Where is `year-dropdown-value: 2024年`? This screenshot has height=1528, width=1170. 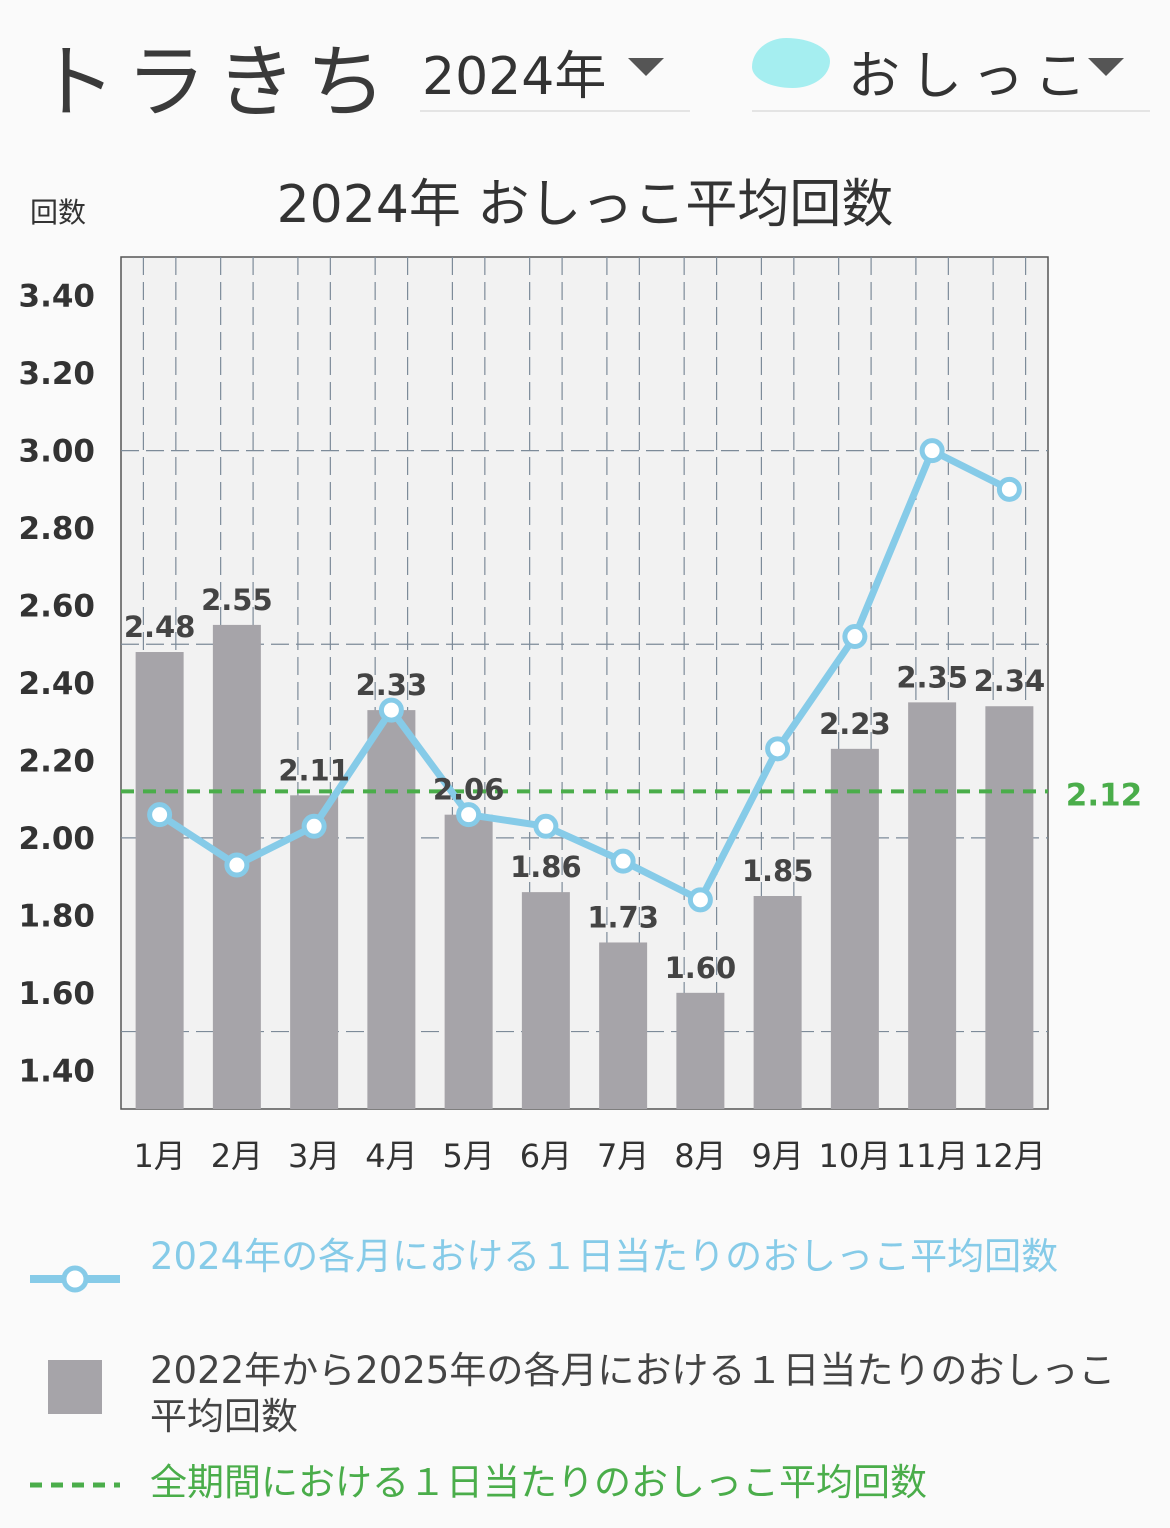
year-dropdown-value: 2024年 is located at coordinates (514, 77).